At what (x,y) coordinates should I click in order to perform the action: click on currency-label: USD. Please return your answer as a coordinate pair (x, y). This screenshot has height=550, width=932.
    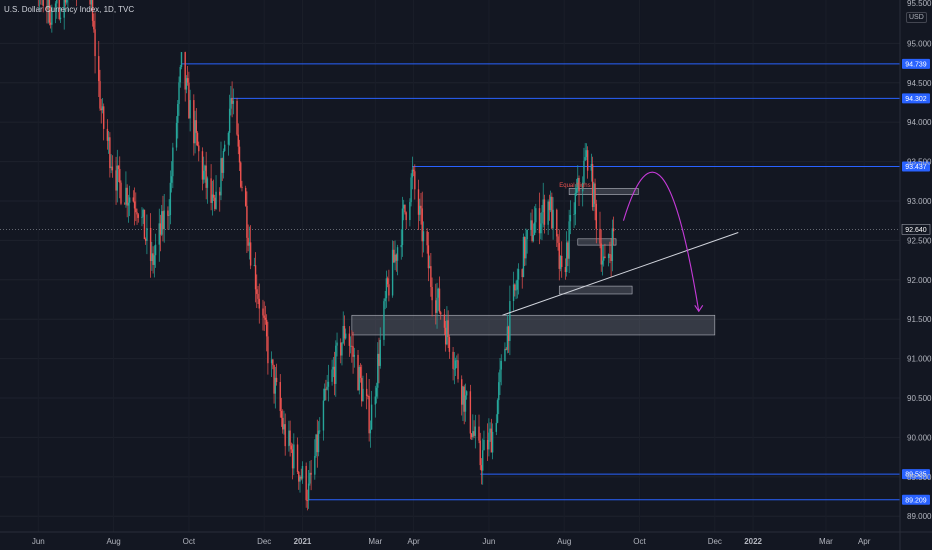
    Looking at the image, I should click on (916, 17).